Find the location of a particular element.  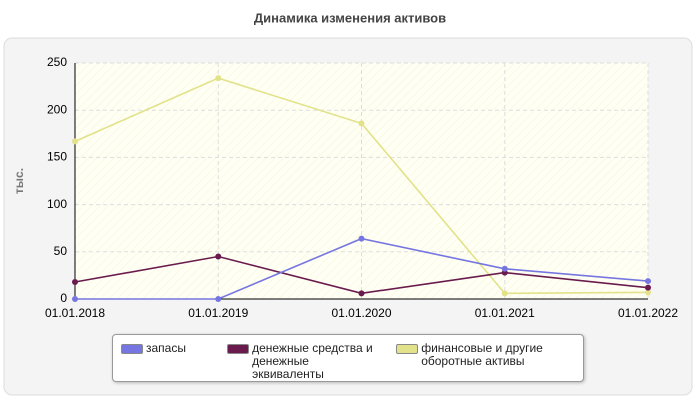

legend-label: запасы is located at coordinates (166, 348).